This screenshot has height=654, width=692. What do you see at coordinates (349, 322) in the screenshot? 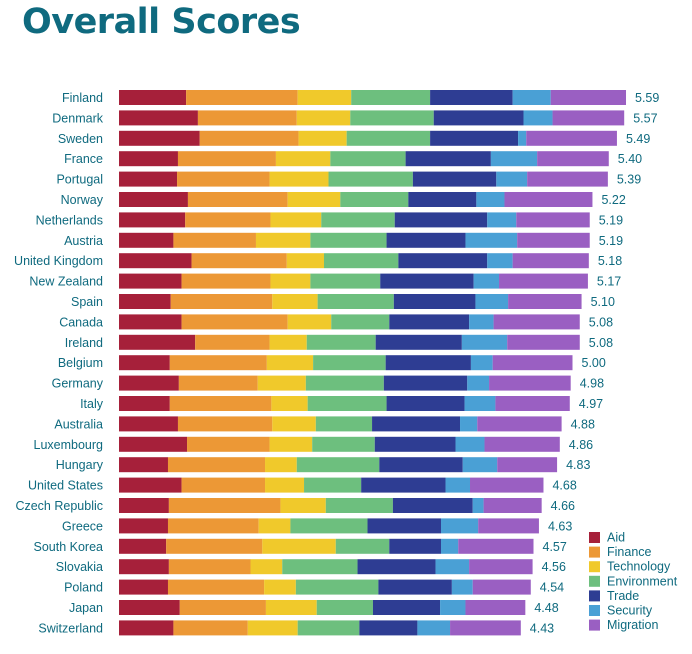
I see `bar-row-canada` at bounding box center [349, 322].